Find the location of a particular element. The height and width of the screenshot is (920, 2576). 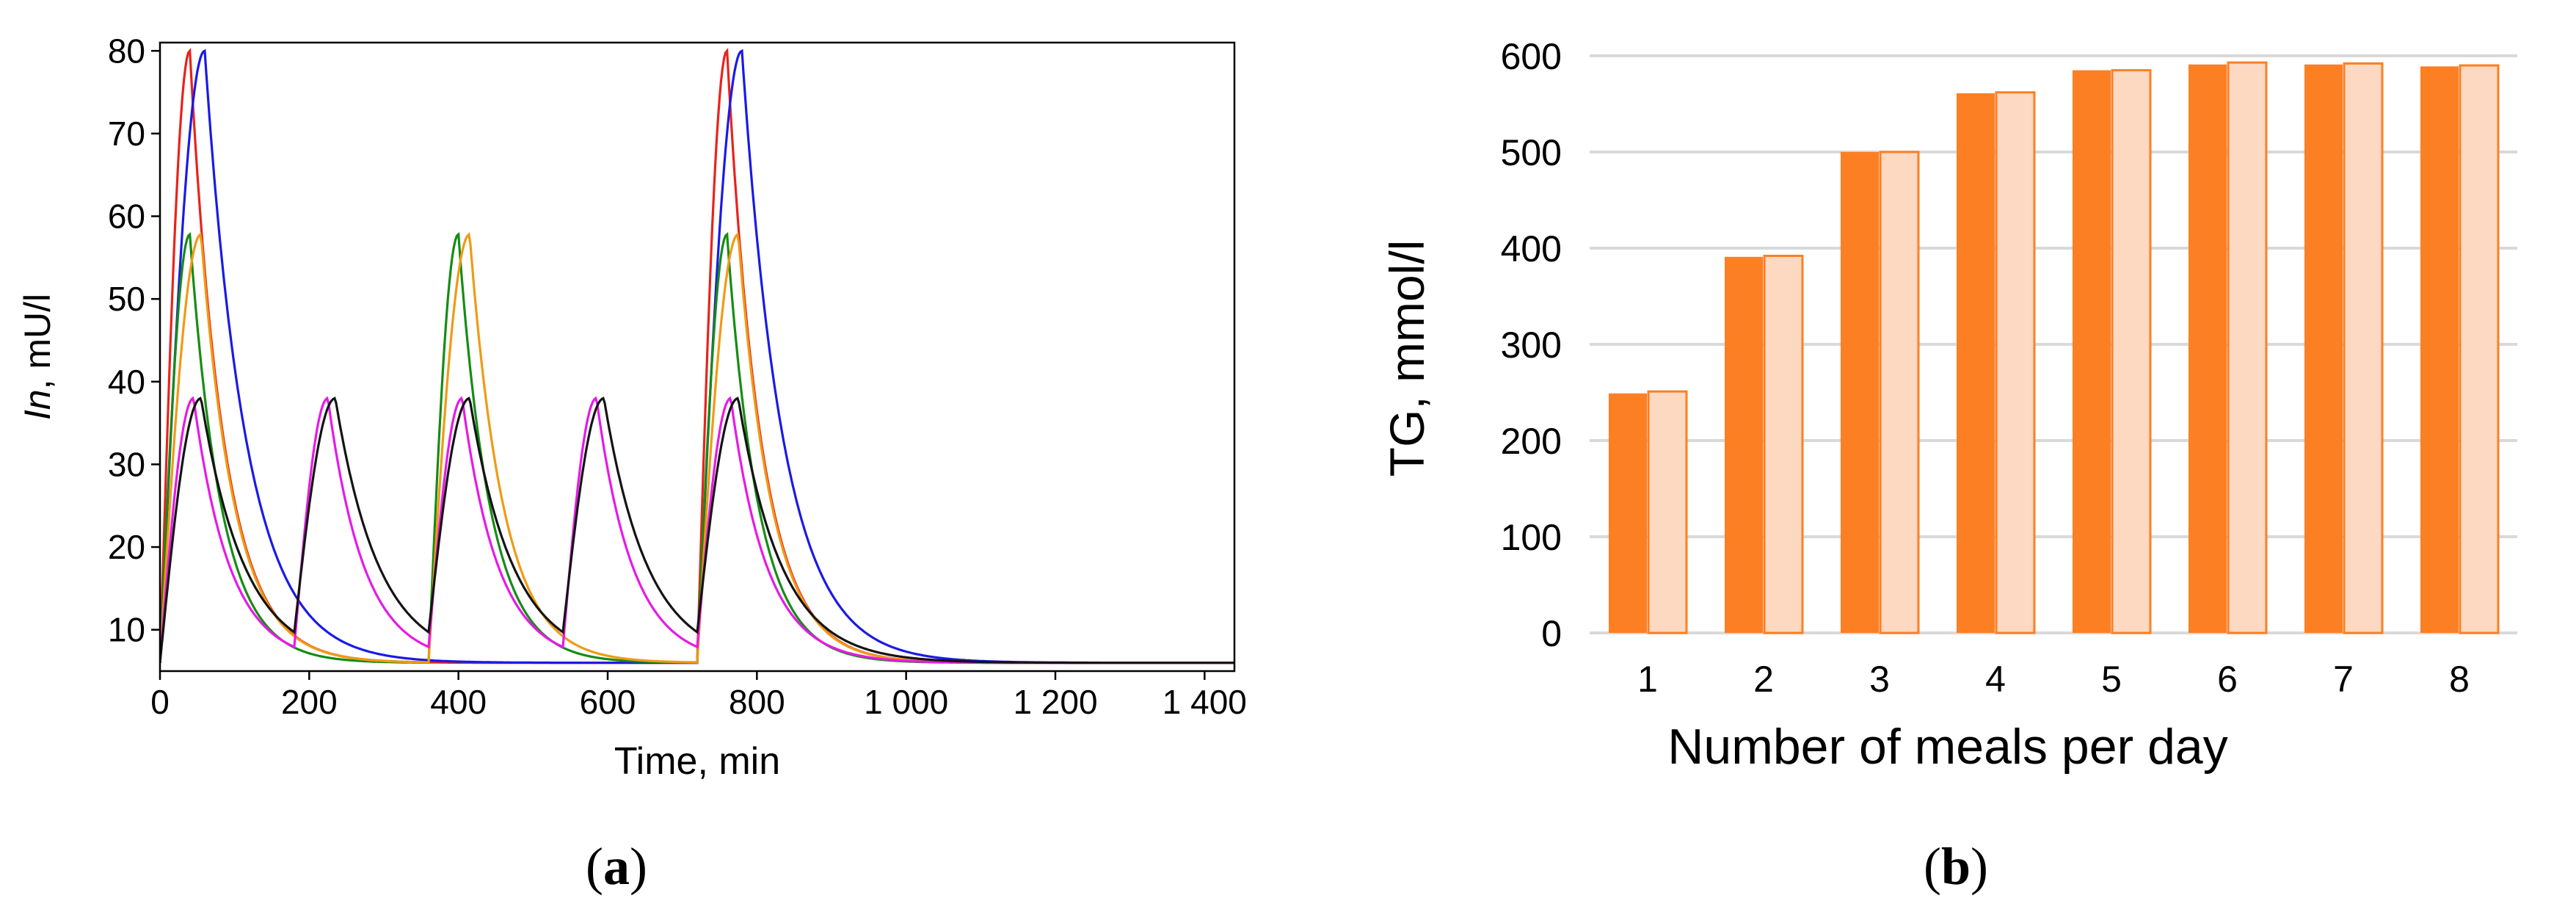

chart-b-y-tick-label: 300 is located at coordinates (1531, 345).